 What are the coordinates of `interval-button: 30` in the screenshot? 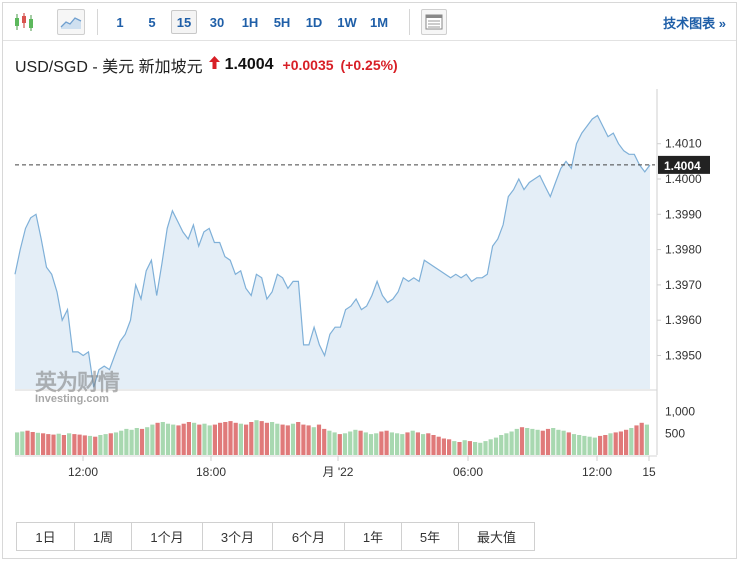 It's located at (217, 22).